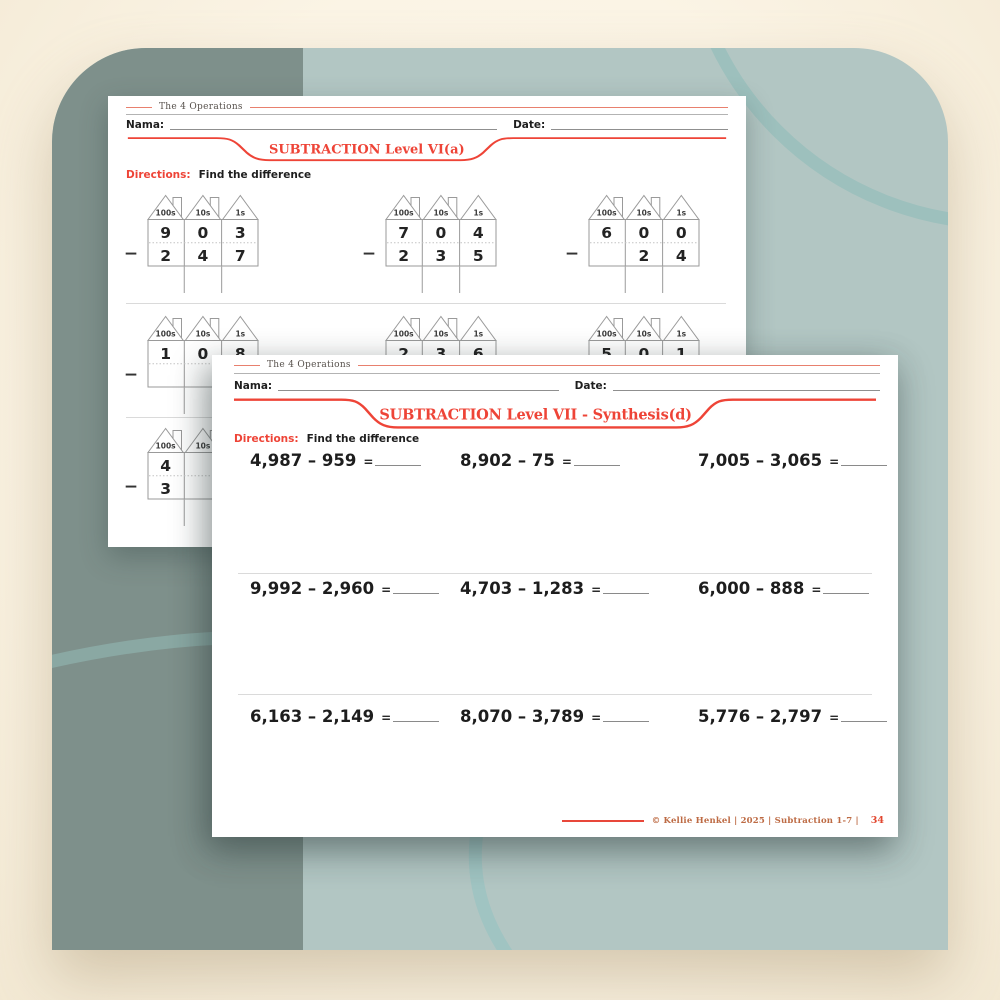  What do you see at coordinates (312, 588) in the screenshot?
I see `problem-expression: 9,992 – 2,960` at bounding box center [312, 588].